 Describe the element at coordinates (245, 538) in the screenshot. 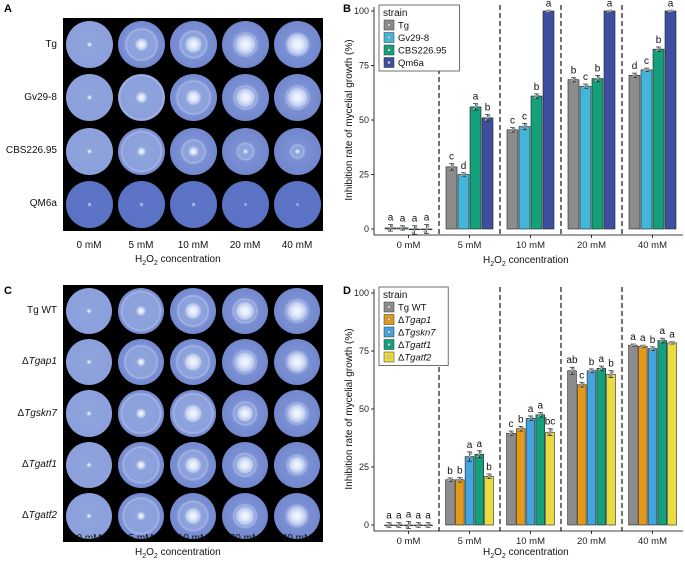

I see `plate-column-label: 20 mM` at that location.